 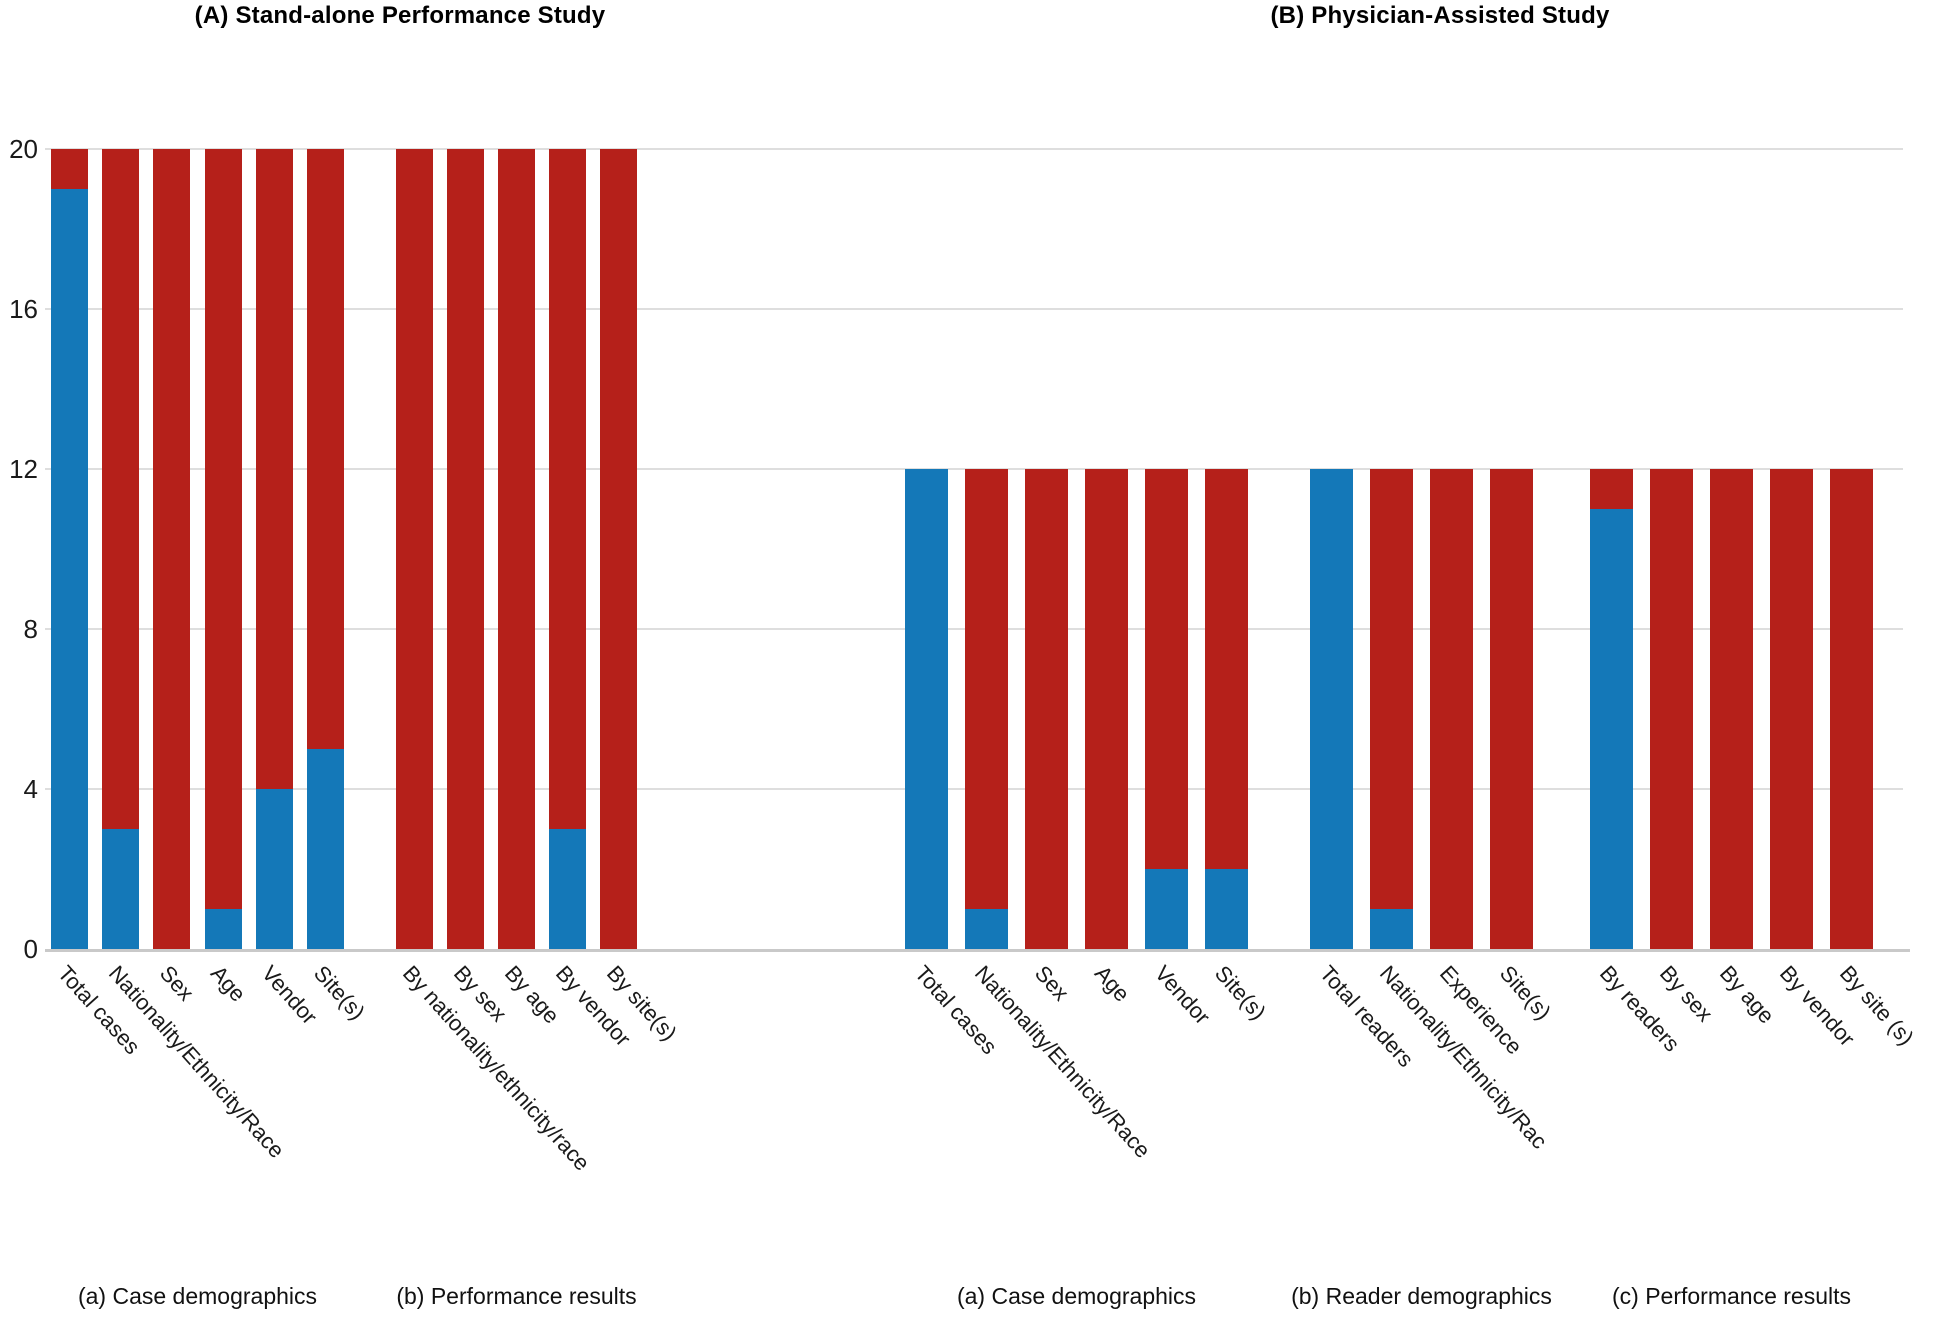 What do you see at coordinates (400, 15) in the screenshot?
I see `panel-a-title: (A) Stand-alone Performance Study` at bounding box center [400, 15].